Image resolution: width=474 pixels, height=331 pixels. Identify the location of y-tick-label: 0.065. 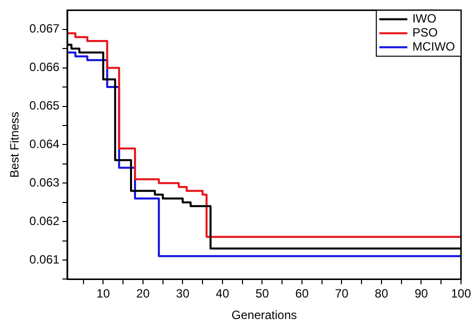
(44, 105).